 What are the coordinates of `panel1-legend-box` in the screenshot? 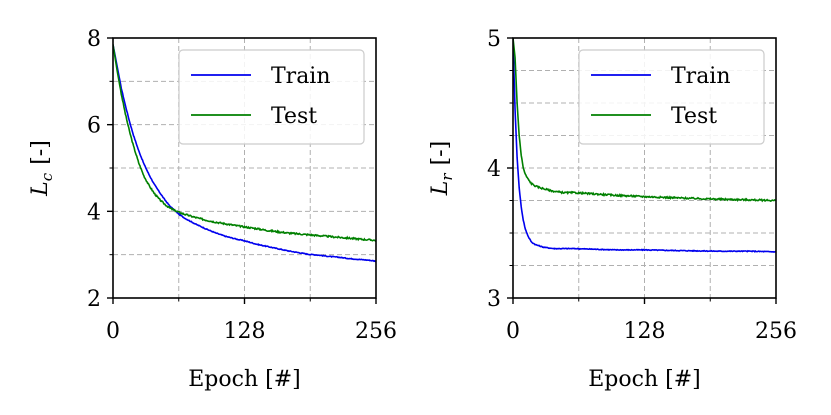 It's located at (271, 97).